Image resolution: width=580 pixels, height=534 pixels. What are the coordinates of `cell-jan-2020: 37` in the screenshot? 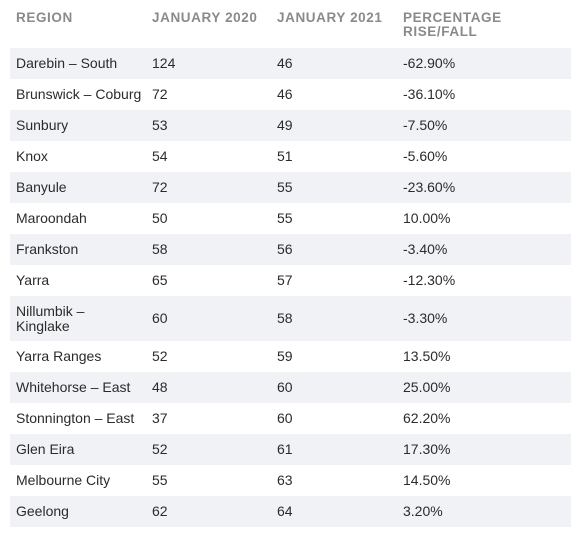 It's located at (160, 418).